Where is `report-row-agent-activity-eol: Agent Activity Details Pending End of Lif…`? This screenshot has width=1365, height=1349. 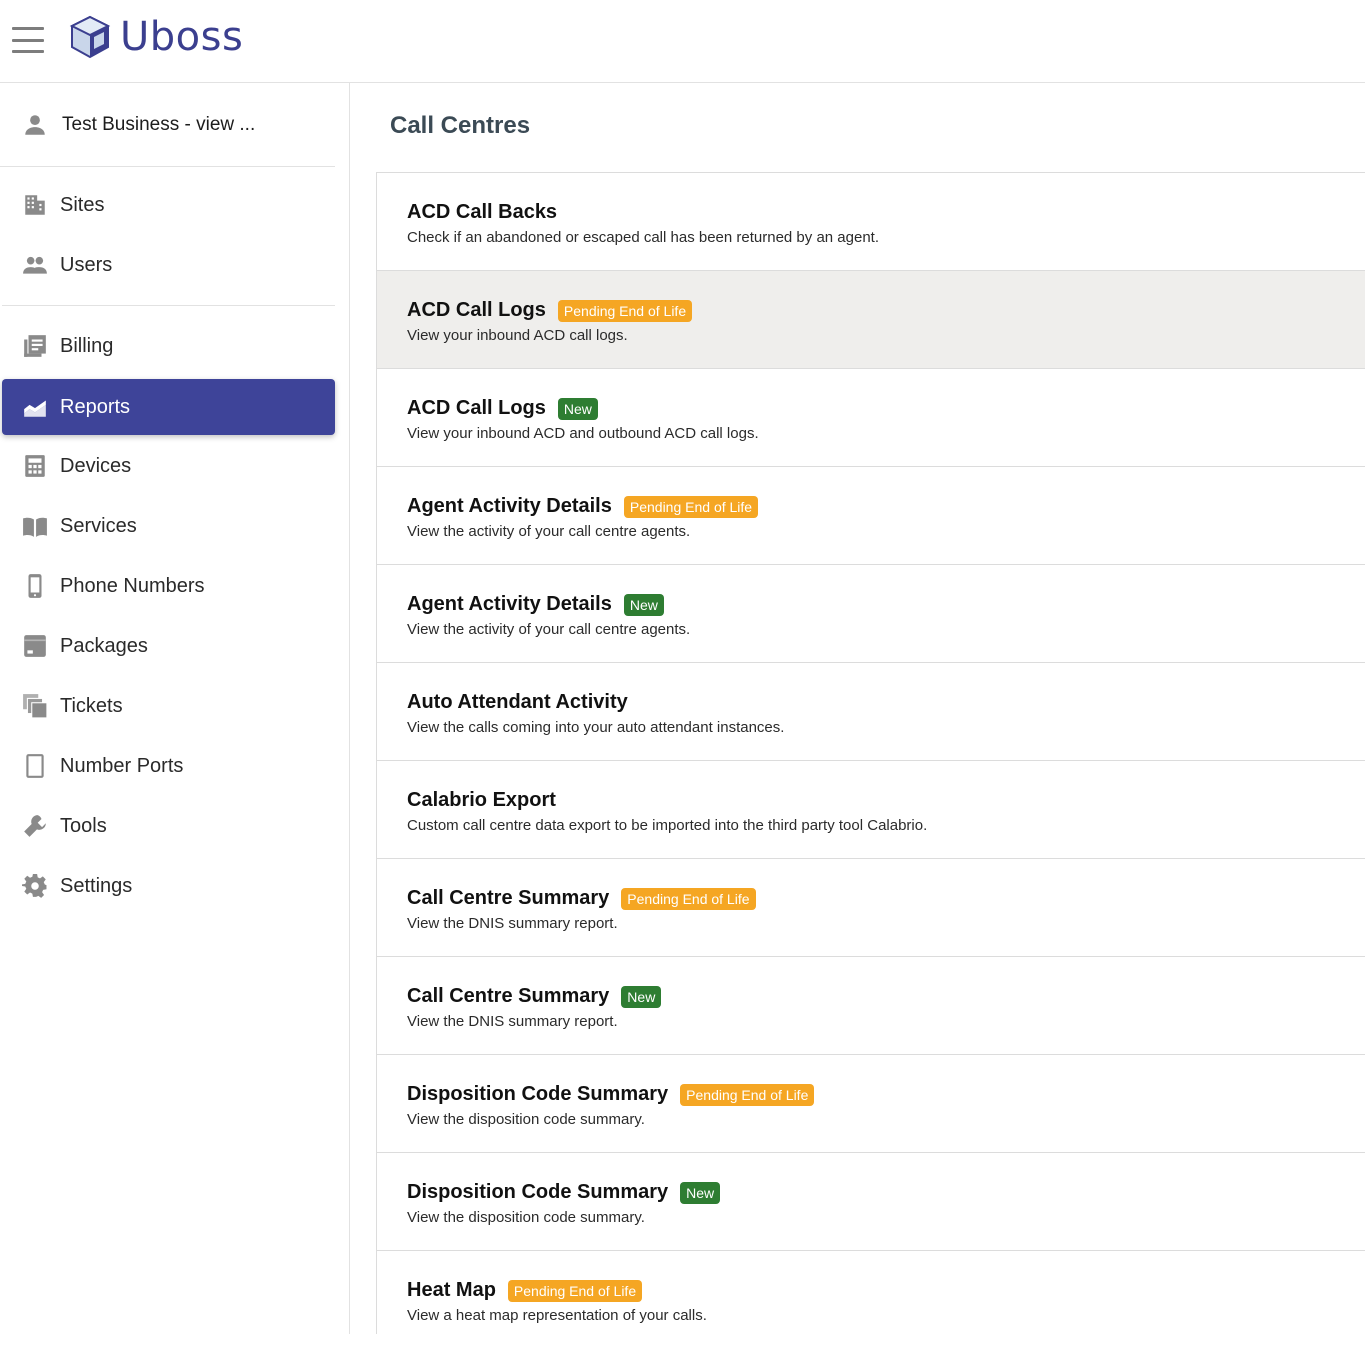 report-row-agent-activity-eol: Agent Activity Details Pending End of Lif… is located at coordinates (871, 516).